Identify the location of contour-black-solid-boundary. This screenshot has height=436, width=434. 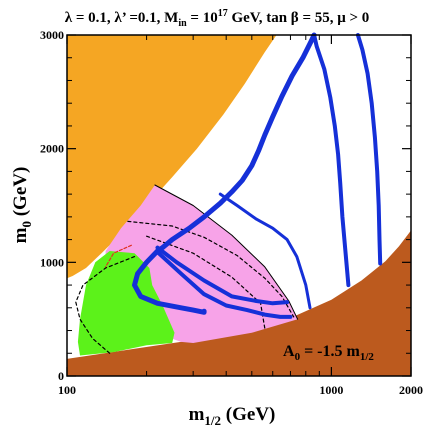
(226, 252).